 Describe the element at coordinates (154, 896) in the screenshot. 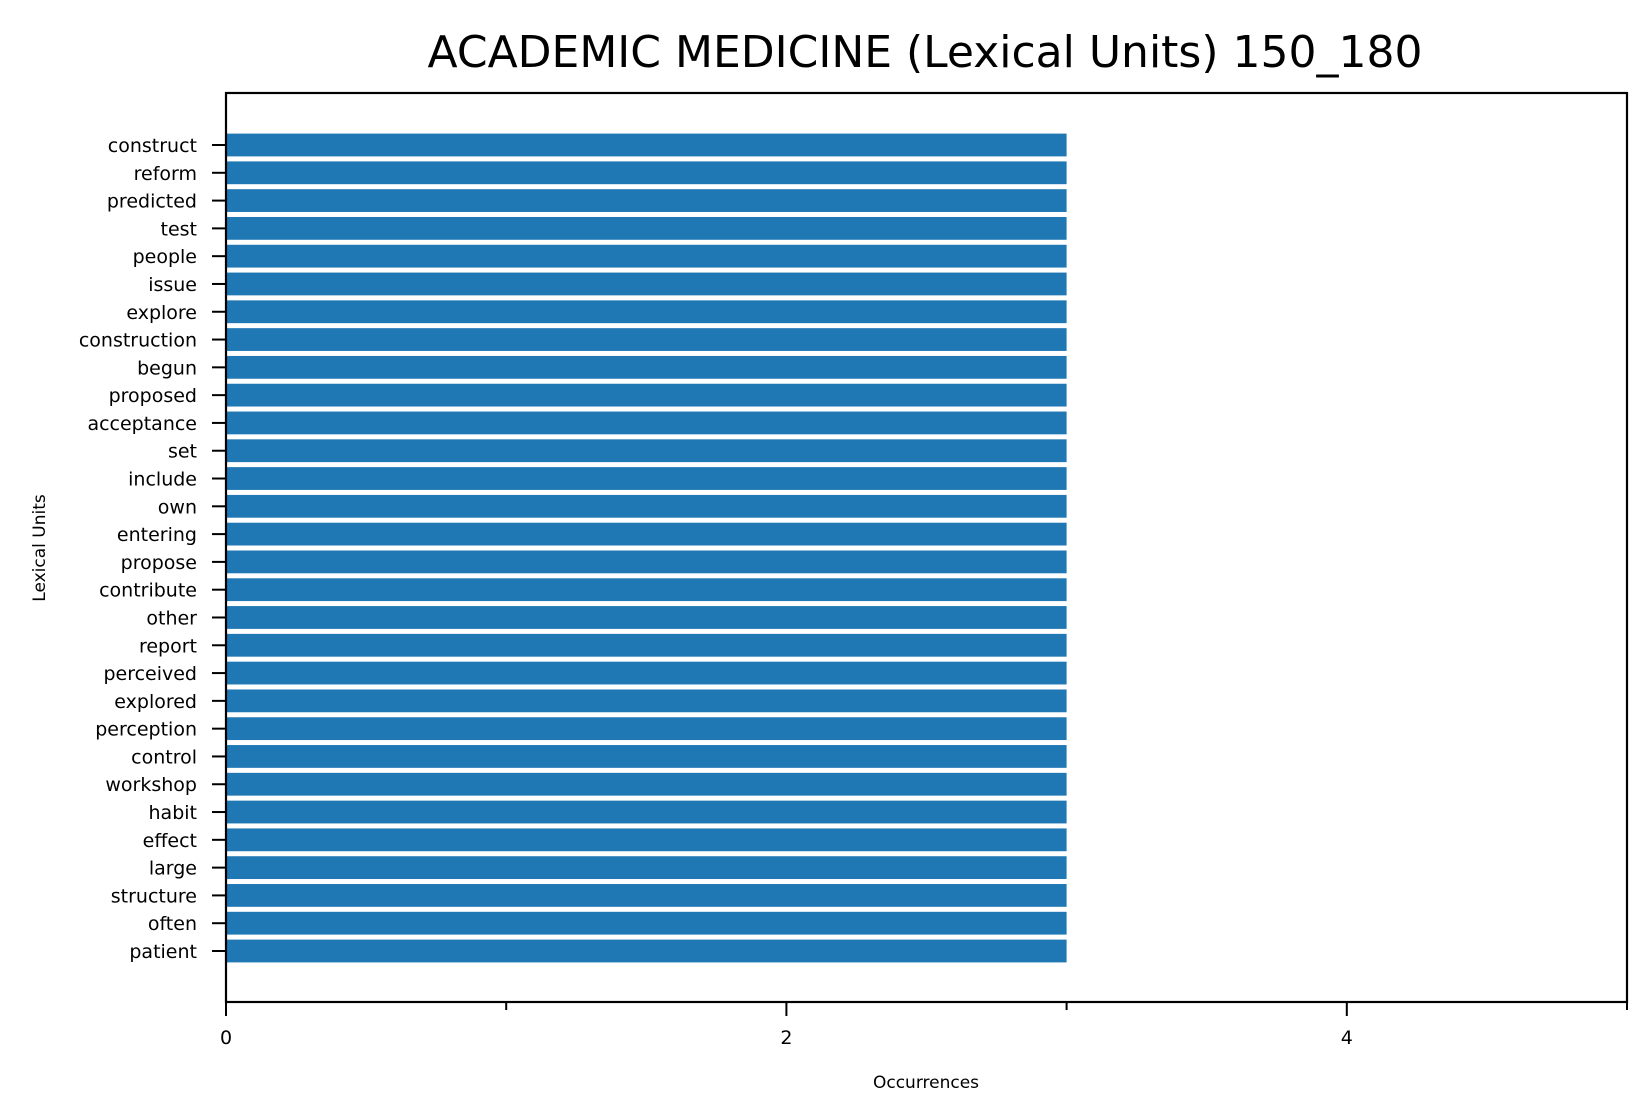

I see `y-tick-label: structure` at that location.